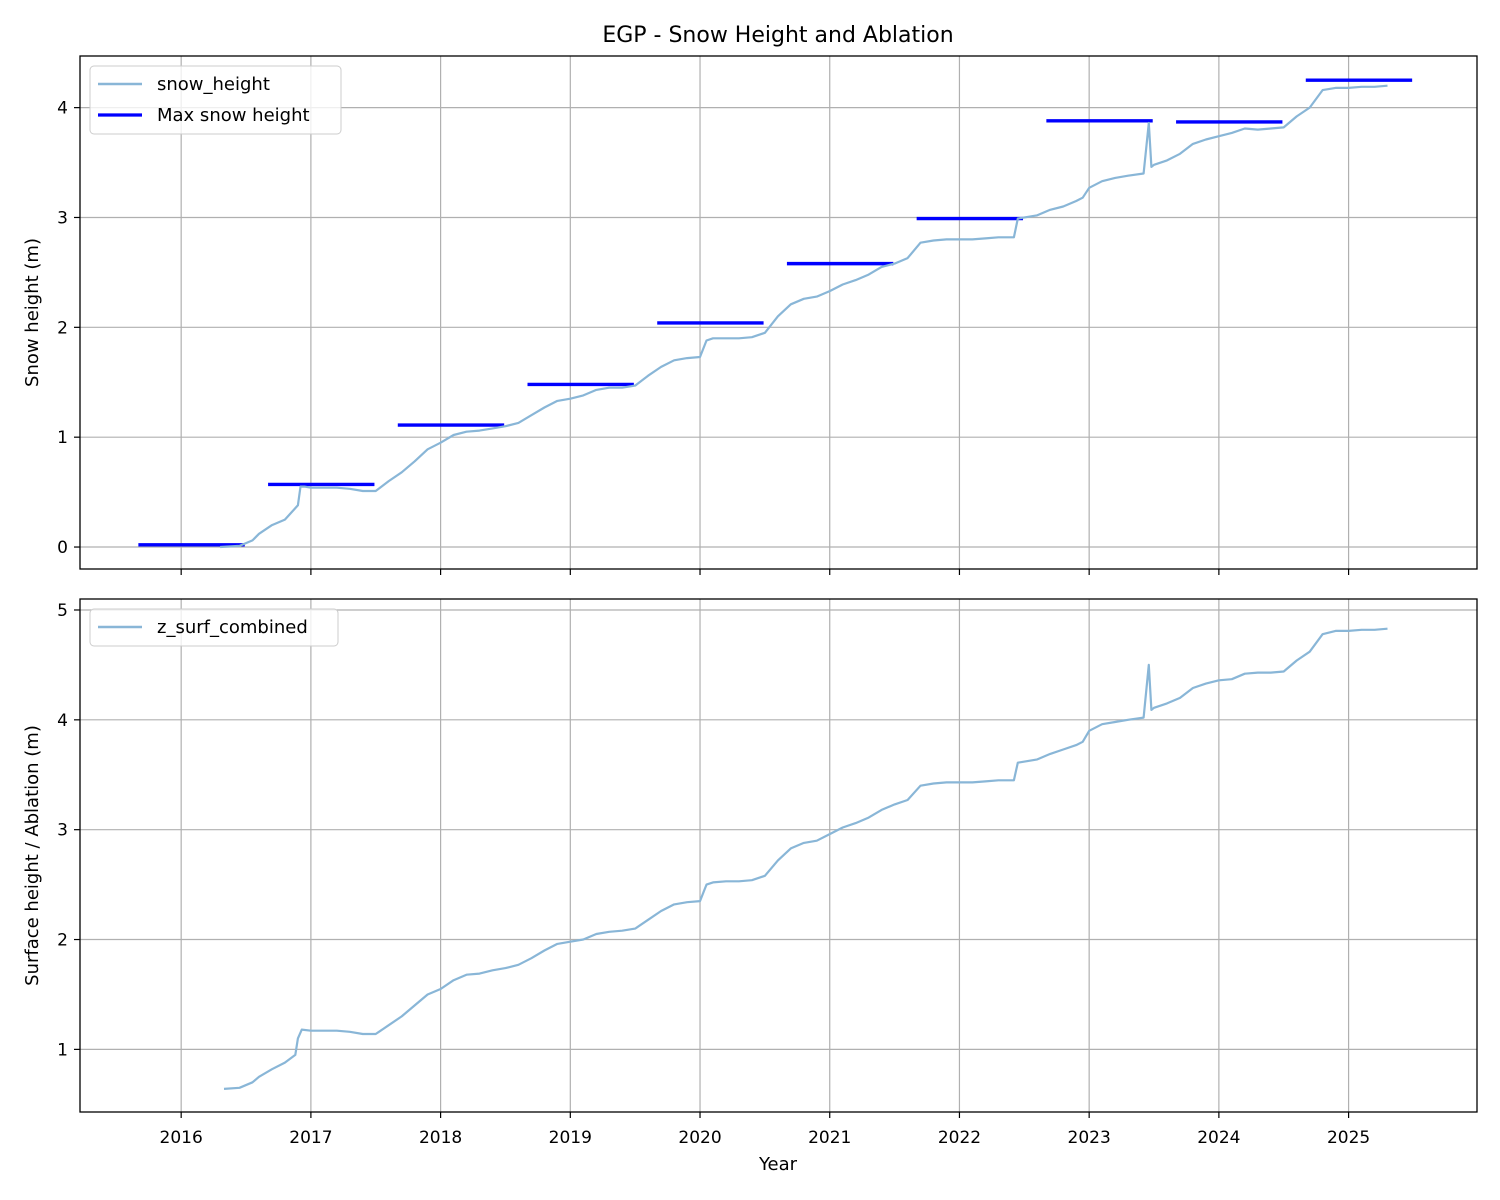 The width and height of the screenshot is (1500, 1200). Describe the element at coordinates (233, 115) in the screenshot. I see `legend-label-max-snow-height: Max snow height` at that location.